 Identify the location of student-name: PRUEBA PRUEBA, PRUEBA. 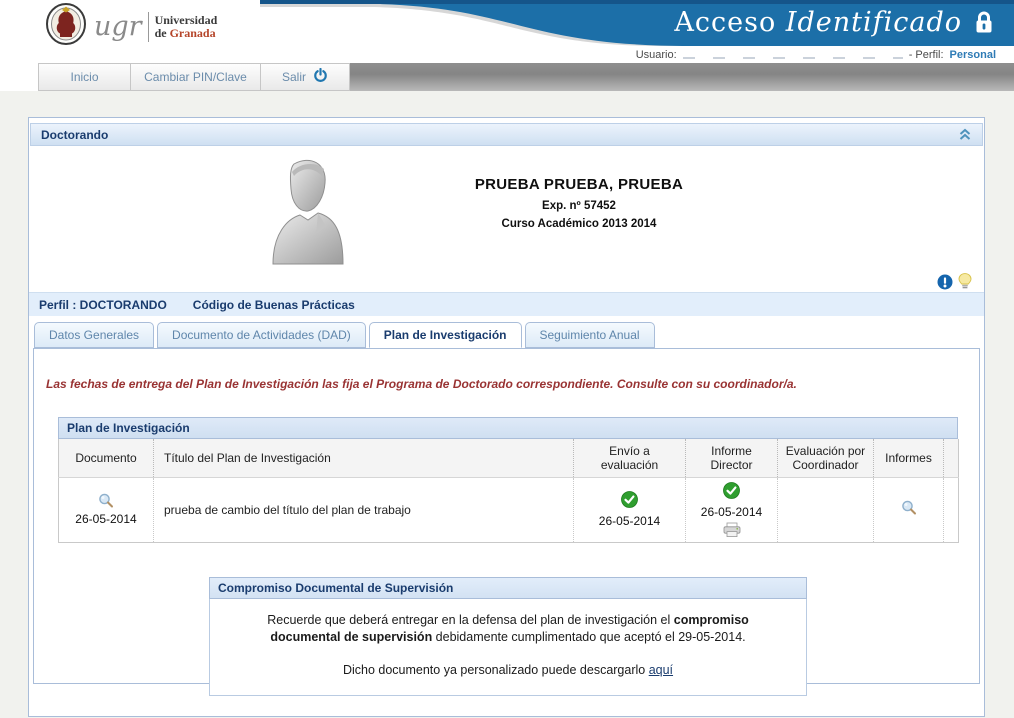
(579, 184).